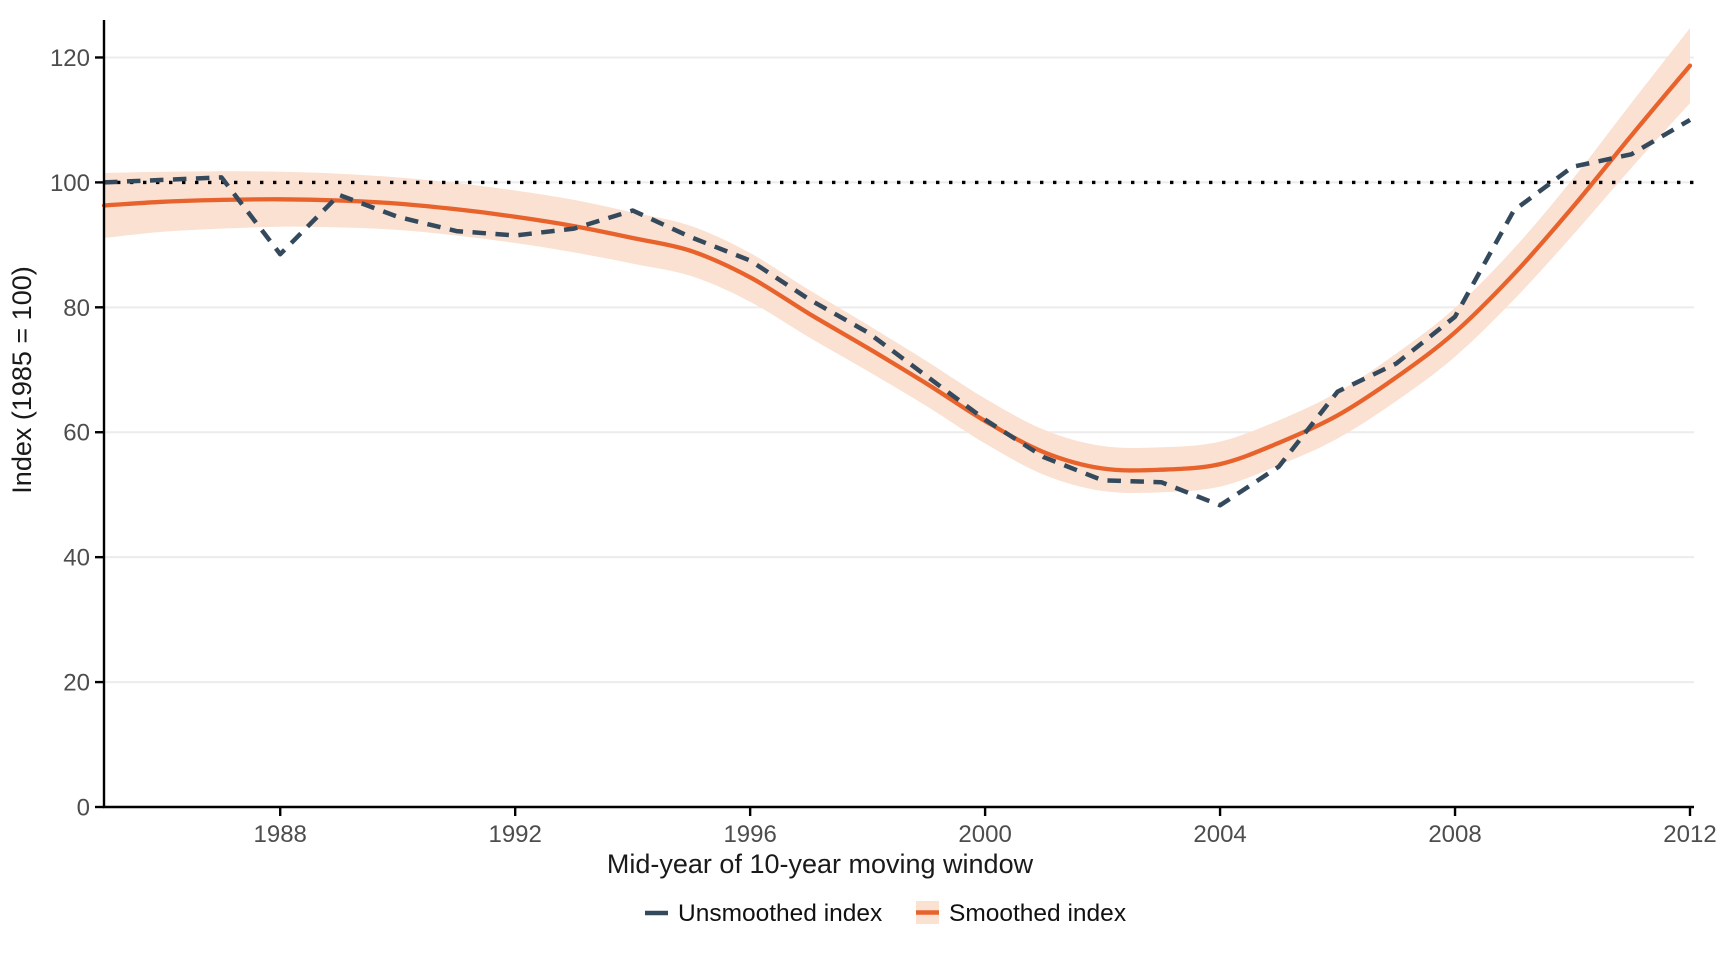  Describe the element at coordinates (22, 379) in the screenshot. I see `y-axis-title: Index (1985 = 100)` at that location.